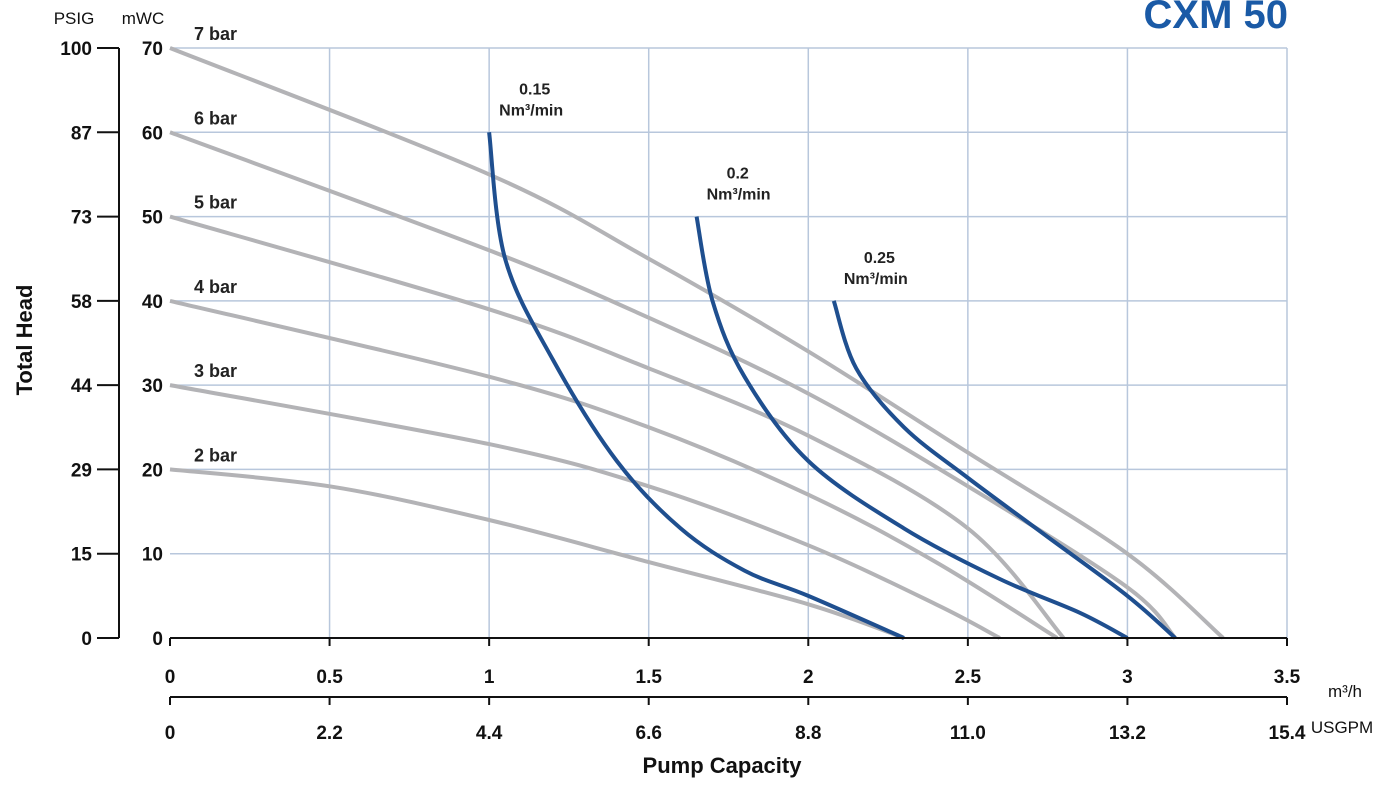  Describe the element at coordinates (723, 765) in the screenshot. I see `x-axis-title: Pump Capacity` at that location.